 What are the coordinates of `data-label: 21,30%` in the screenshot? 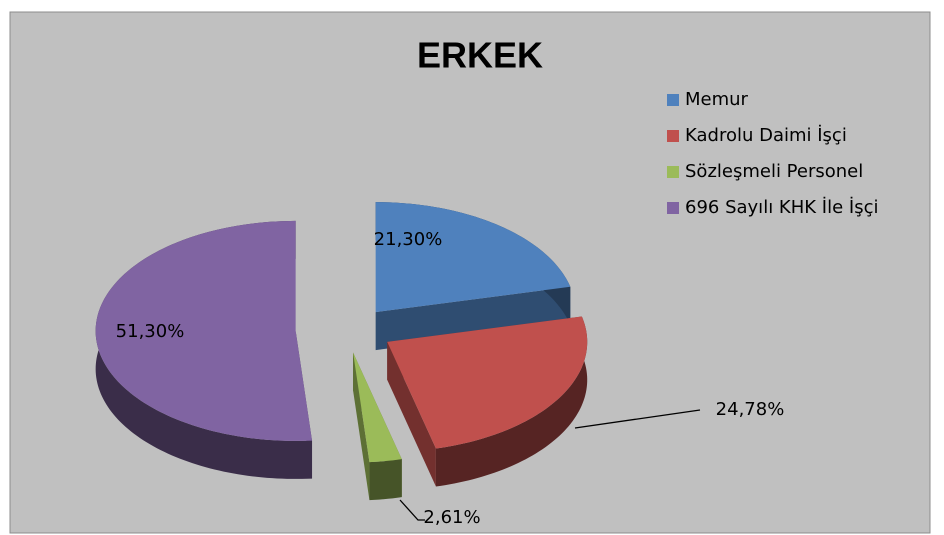 It's located at (408, 239).